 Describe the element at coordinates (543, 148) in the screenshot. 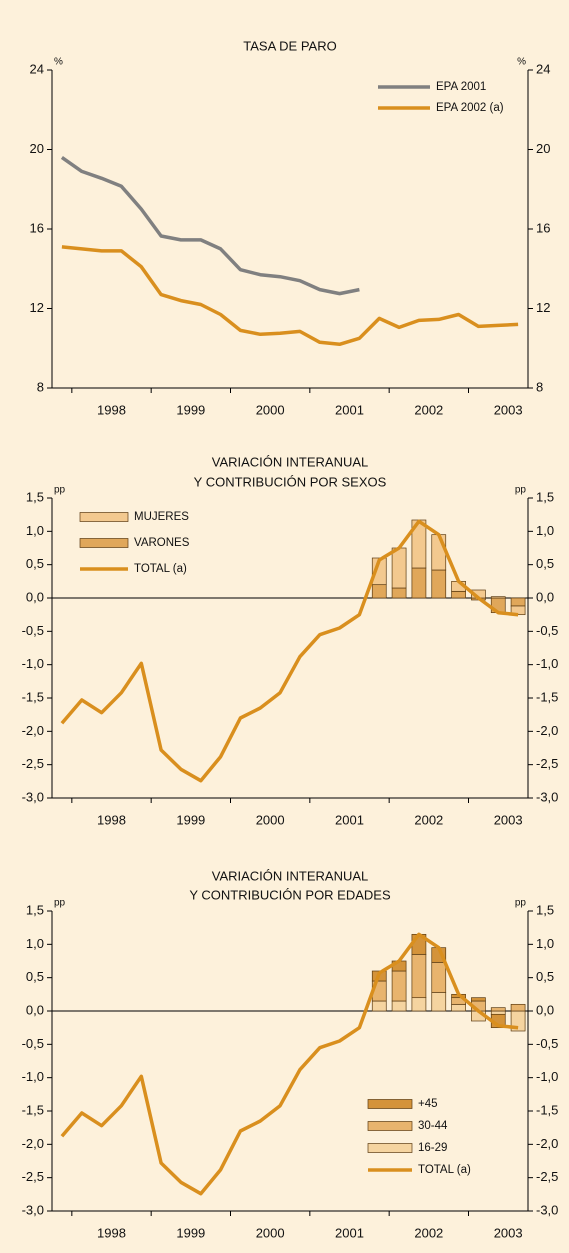

I see `y2-tick-label: 20` at that location.